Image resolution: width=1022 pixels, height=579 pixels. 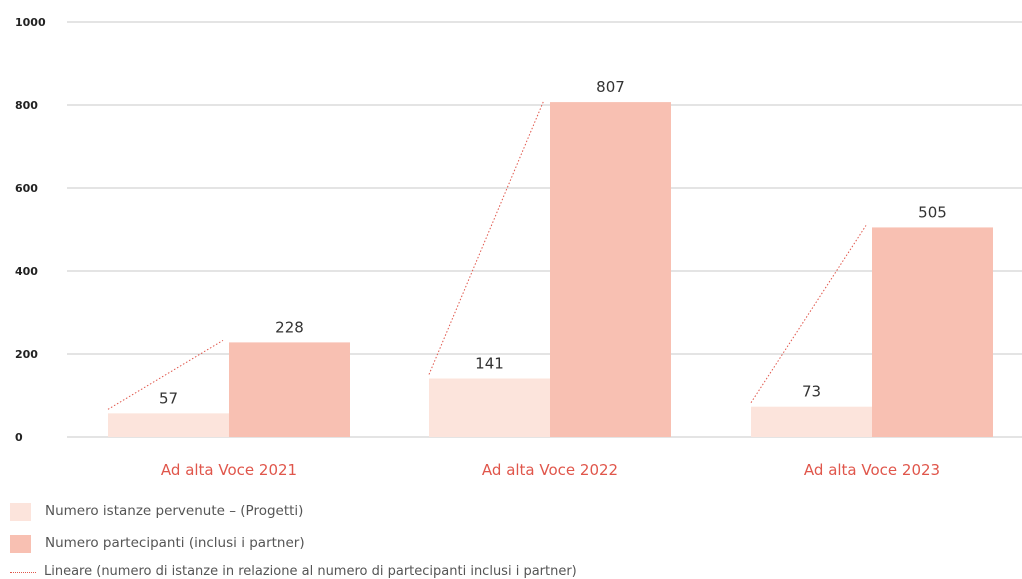 I want to click on legend-swatch-partecipanti, so click(x=20, y=544).